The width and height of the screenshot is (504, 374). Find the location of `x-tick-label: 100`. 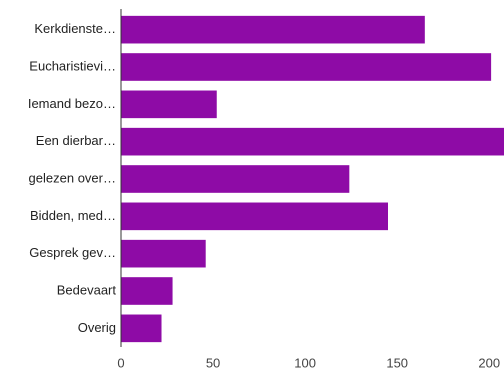

x-tick-label: 100 is located at coordinates (305, 362).